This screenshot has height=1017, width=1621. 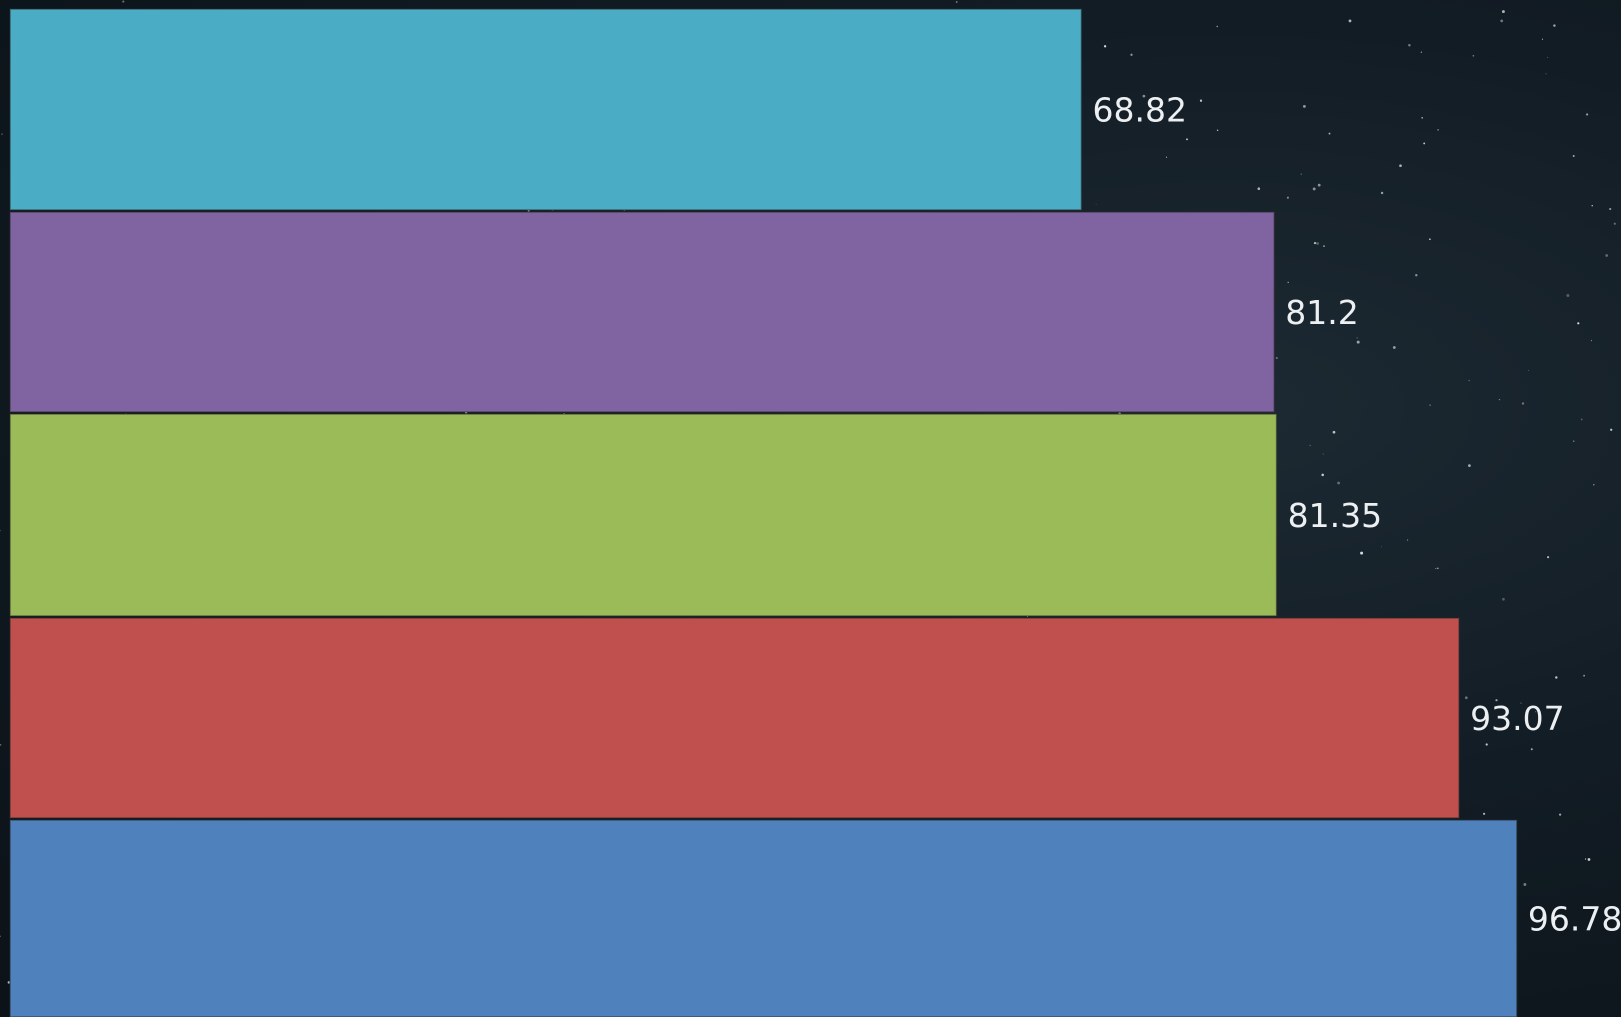 I want to click on bar-value-label-4: 93.07, so click(x=1517, y=718).